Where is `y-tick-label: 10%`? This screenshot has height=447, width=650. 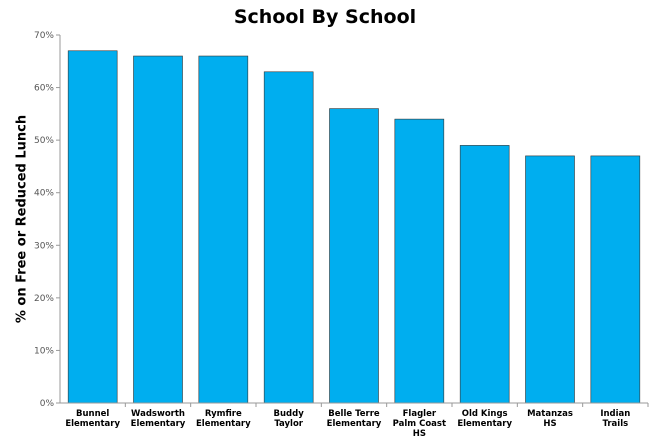 y-tick-label: 10% is located at coordinates (44, 351).